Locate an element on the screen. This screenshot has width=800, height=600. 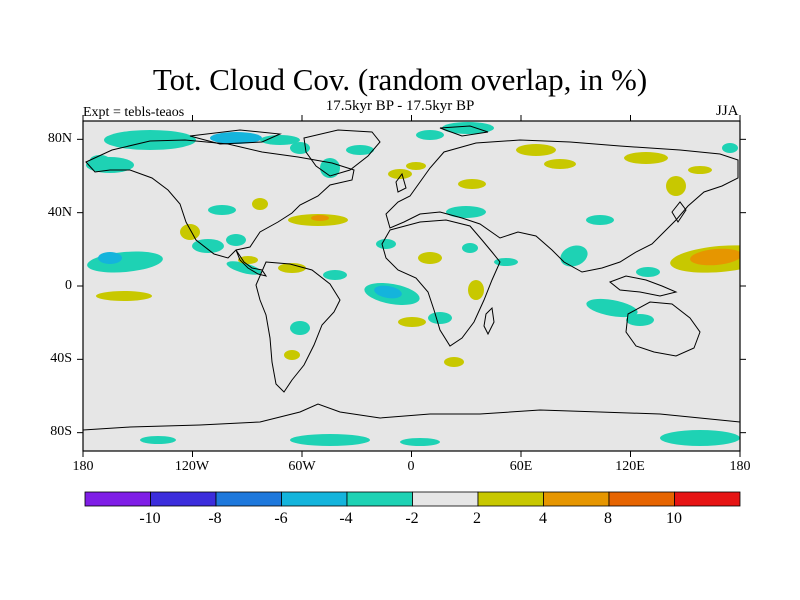
colorbar-label: -2 is located at coordinates (412, 518).